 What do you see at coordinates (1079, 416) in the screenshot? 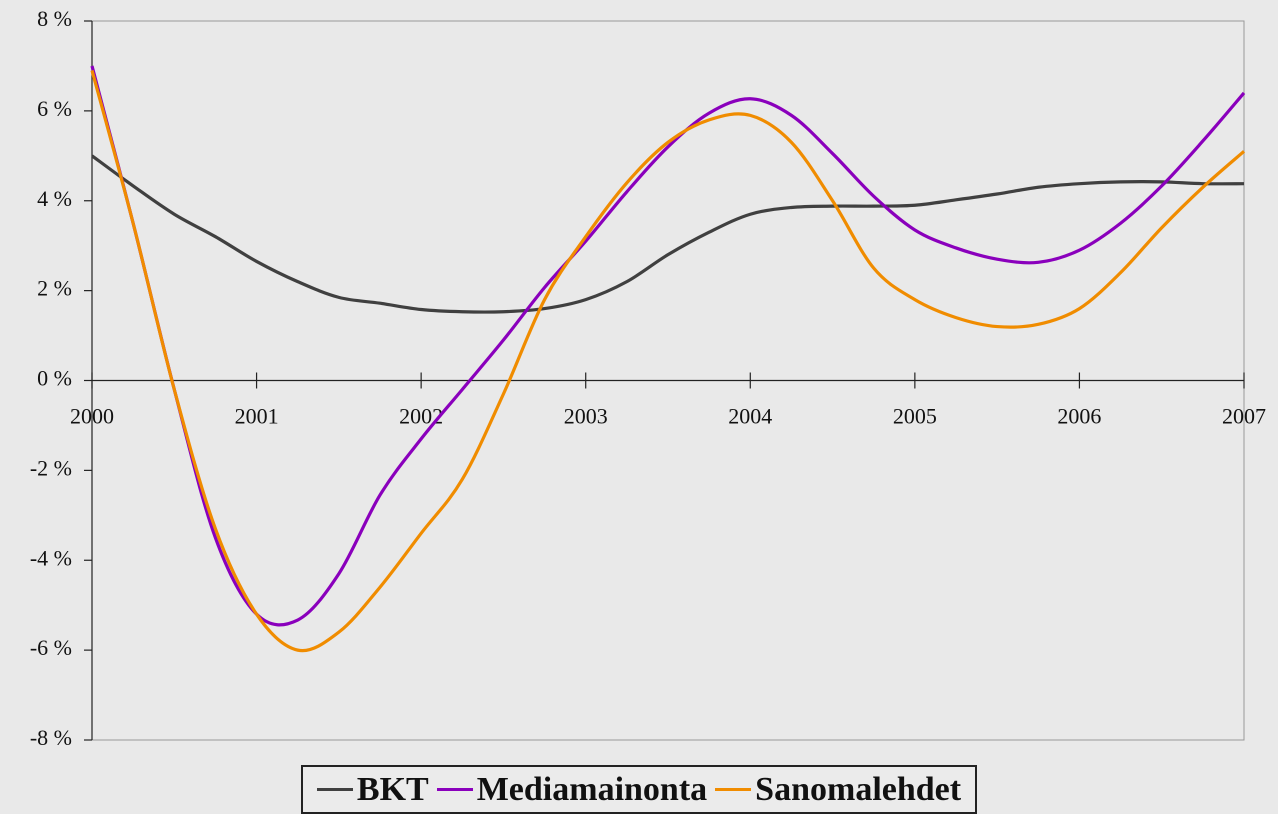
I see `x-tick-label: 2006` at bounding box center [1079, 416].